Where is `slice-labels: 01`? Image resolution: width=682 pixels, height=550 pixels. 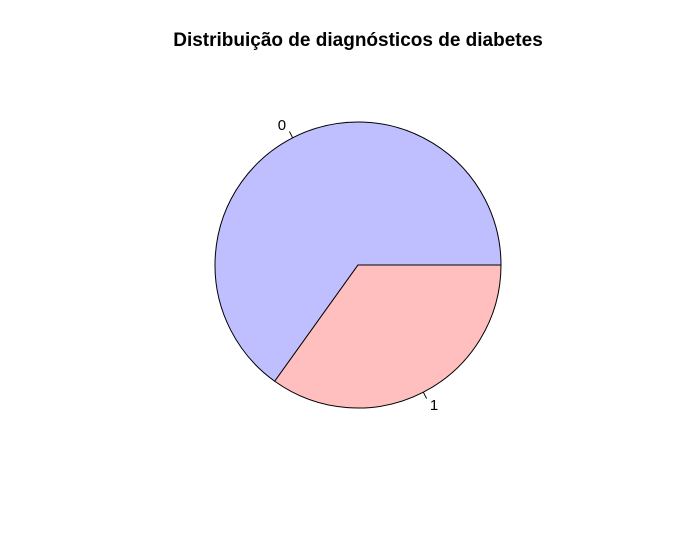
slice-labels: 01 is located at coordinates (358, 265).